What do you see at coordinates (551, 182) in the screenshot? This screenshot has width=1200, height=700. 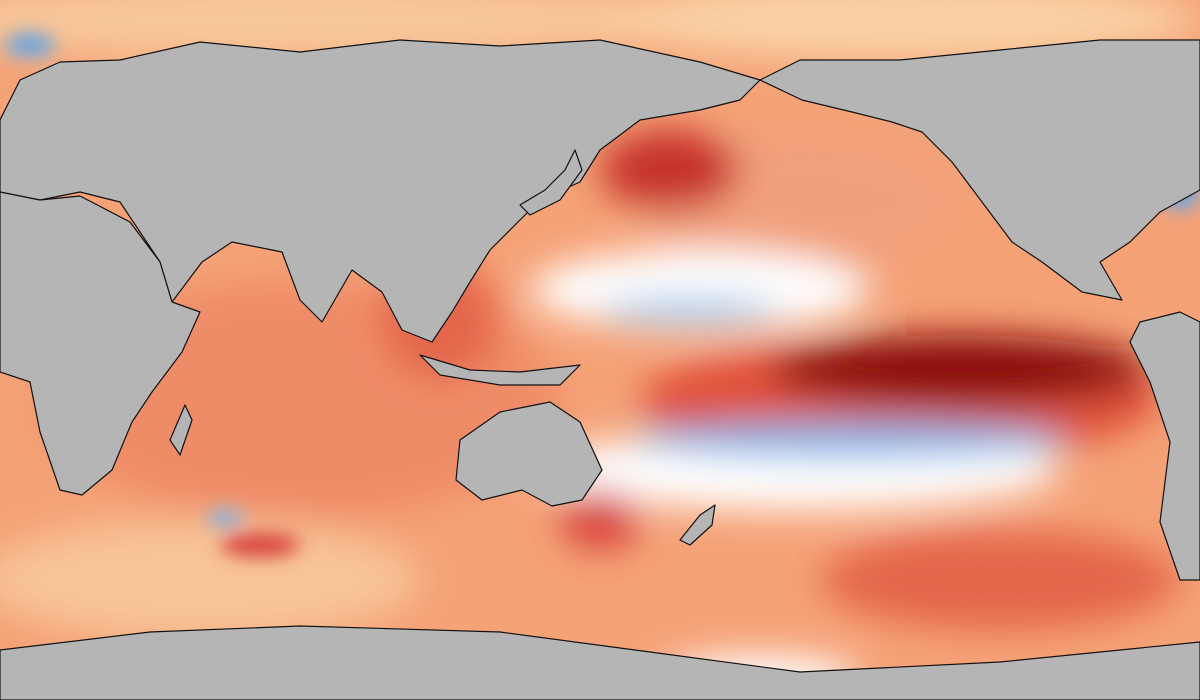 I see `japan` at bounding box center [551, 182].